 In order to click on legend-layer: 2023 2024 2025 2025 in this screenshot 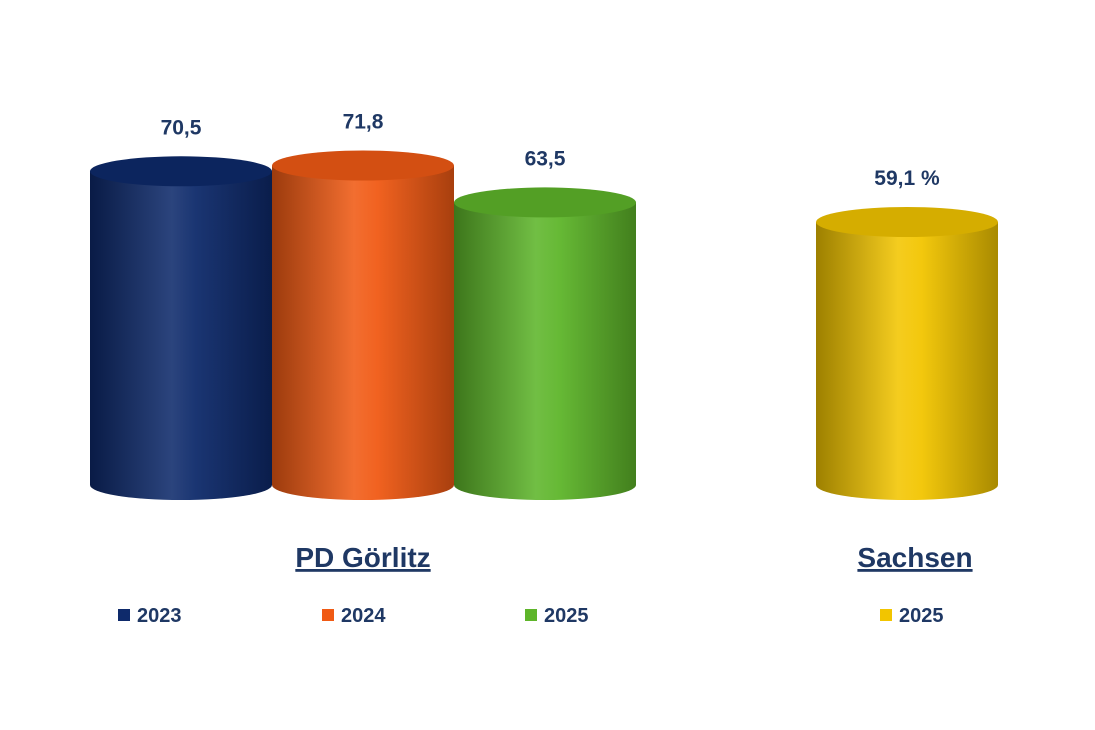, I will do `click(531, 616)`.